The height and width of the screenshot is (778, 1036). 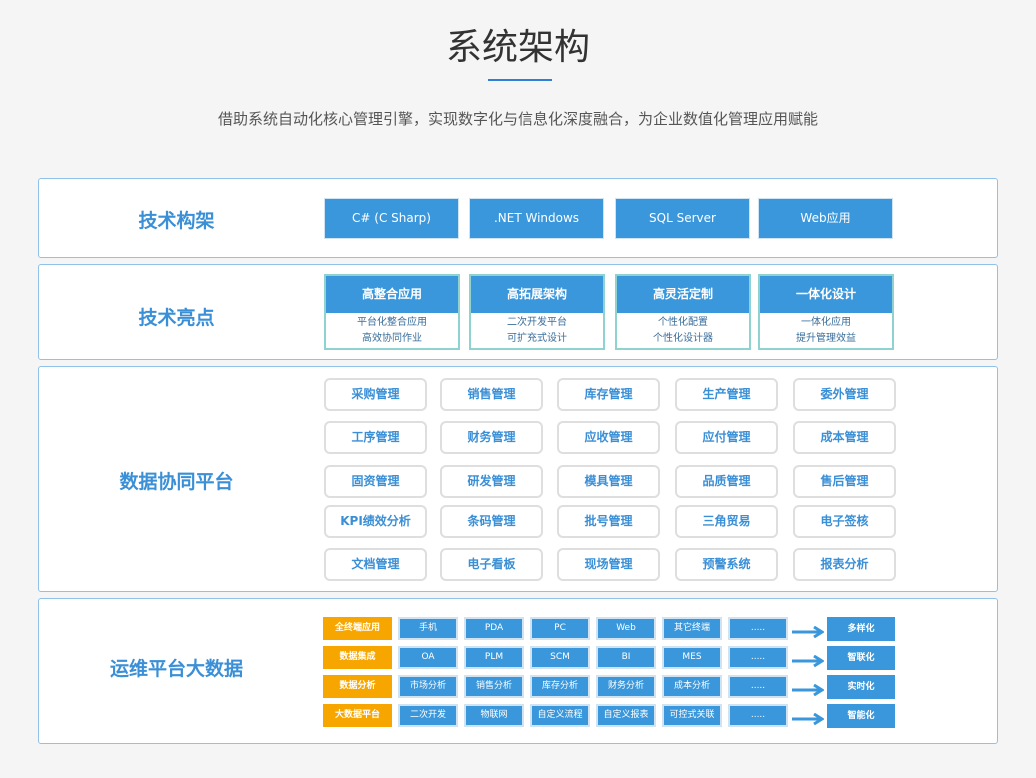 I want to click on highlight-title: 高拓展架构, so click(x=537, y=294).